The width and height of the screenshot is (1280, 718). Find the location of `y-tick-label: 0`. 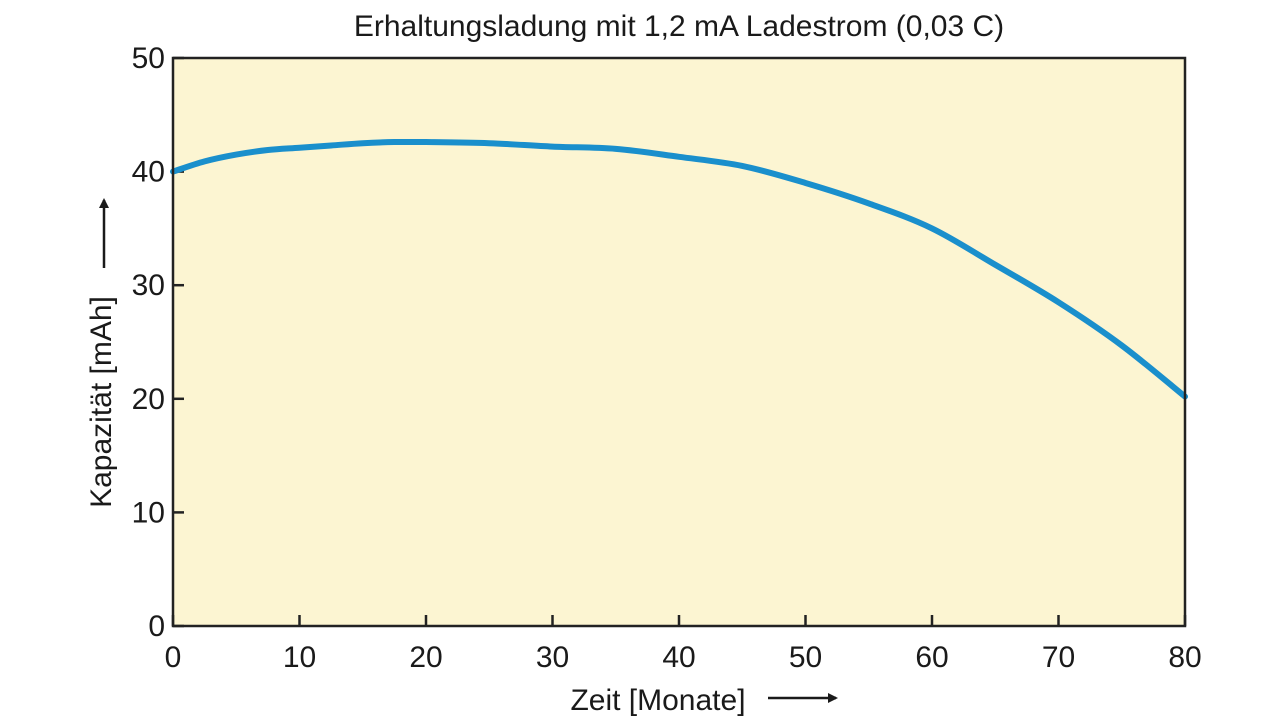

y-tick-label: 0 is located at coordinates (156, 626).